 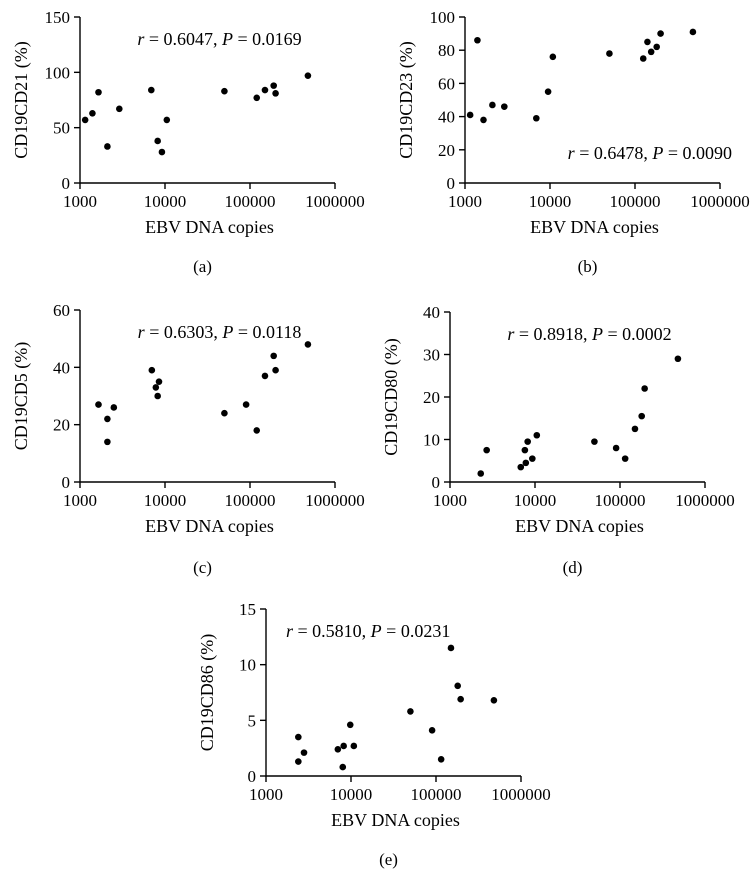 I want to click on annotation-part: = 0.0118, so click(x=267, y=332).